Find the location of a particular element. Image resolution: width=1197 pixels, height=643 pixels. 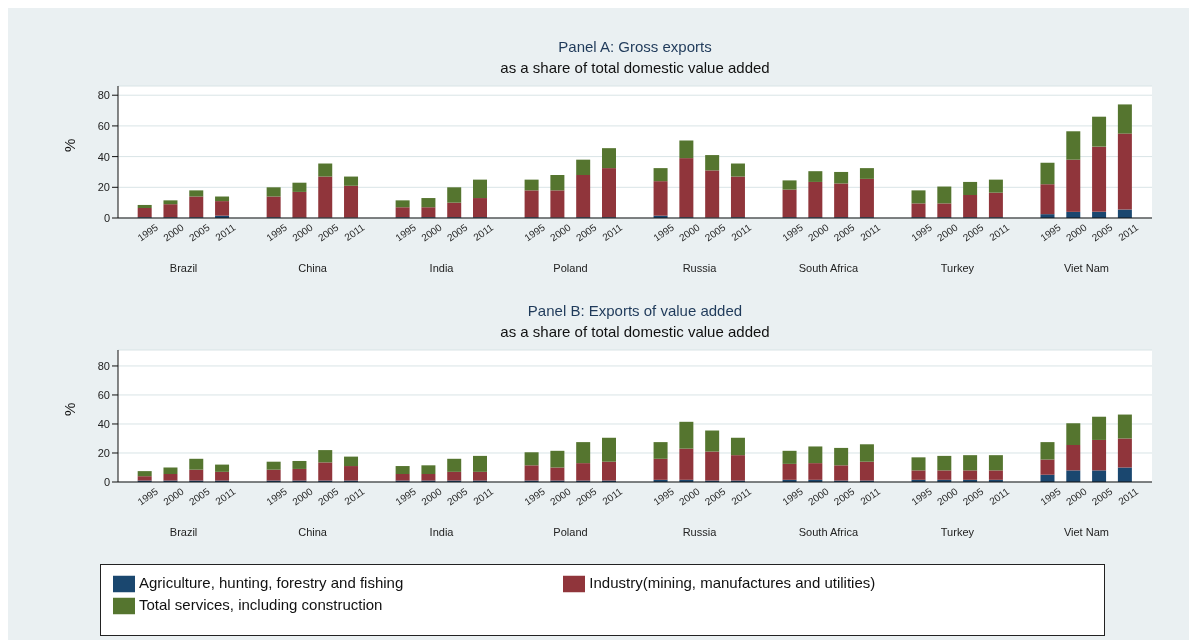

chart-title: Panel B: Exports of value added is located at coordinates (635, 311).